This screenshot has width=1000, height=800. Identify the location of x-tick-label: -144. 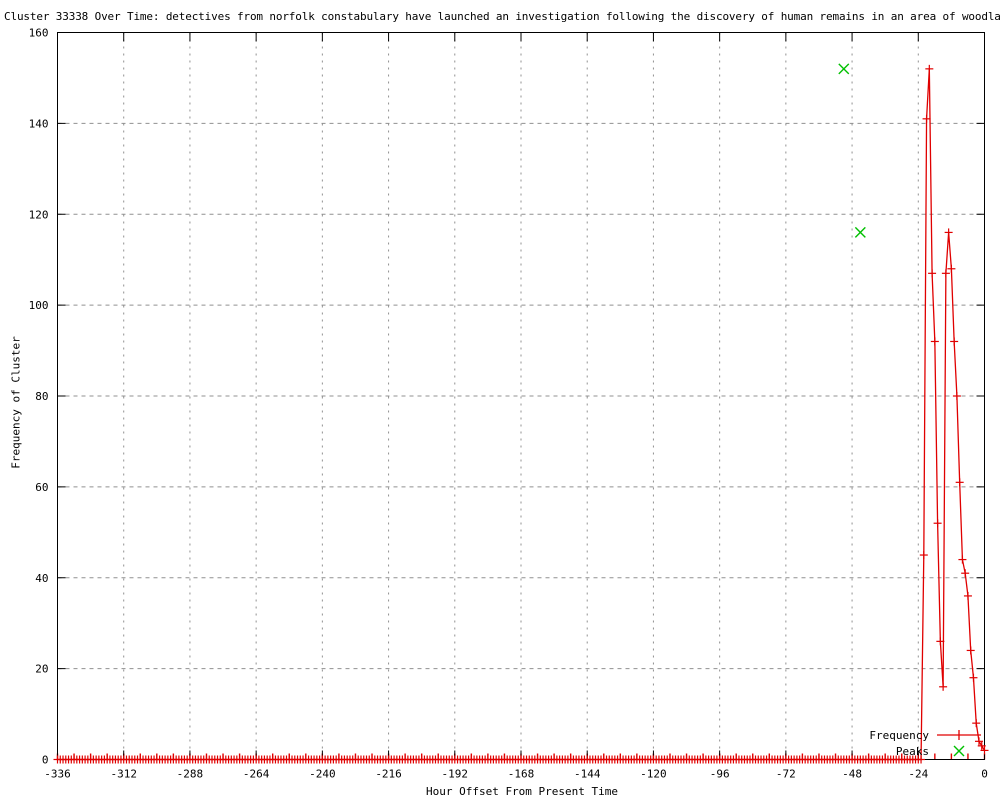
(587, 774).